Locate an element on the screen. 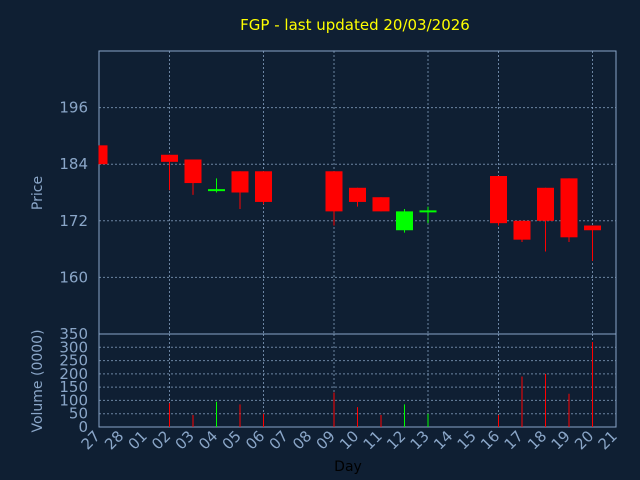 This screenshot has width=640, height=480. price-axis-label: Price is located at coordinates (38, 193).